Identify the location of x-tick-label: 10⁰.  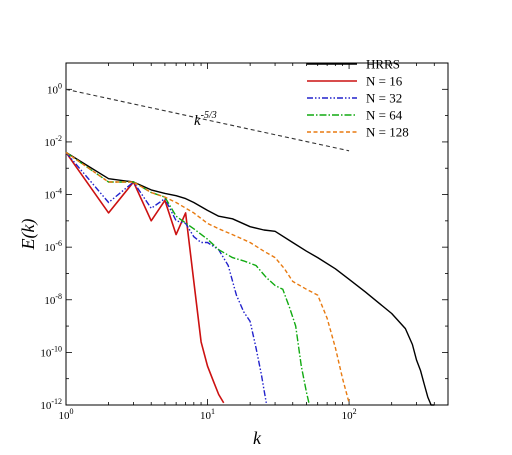
(66, 414).